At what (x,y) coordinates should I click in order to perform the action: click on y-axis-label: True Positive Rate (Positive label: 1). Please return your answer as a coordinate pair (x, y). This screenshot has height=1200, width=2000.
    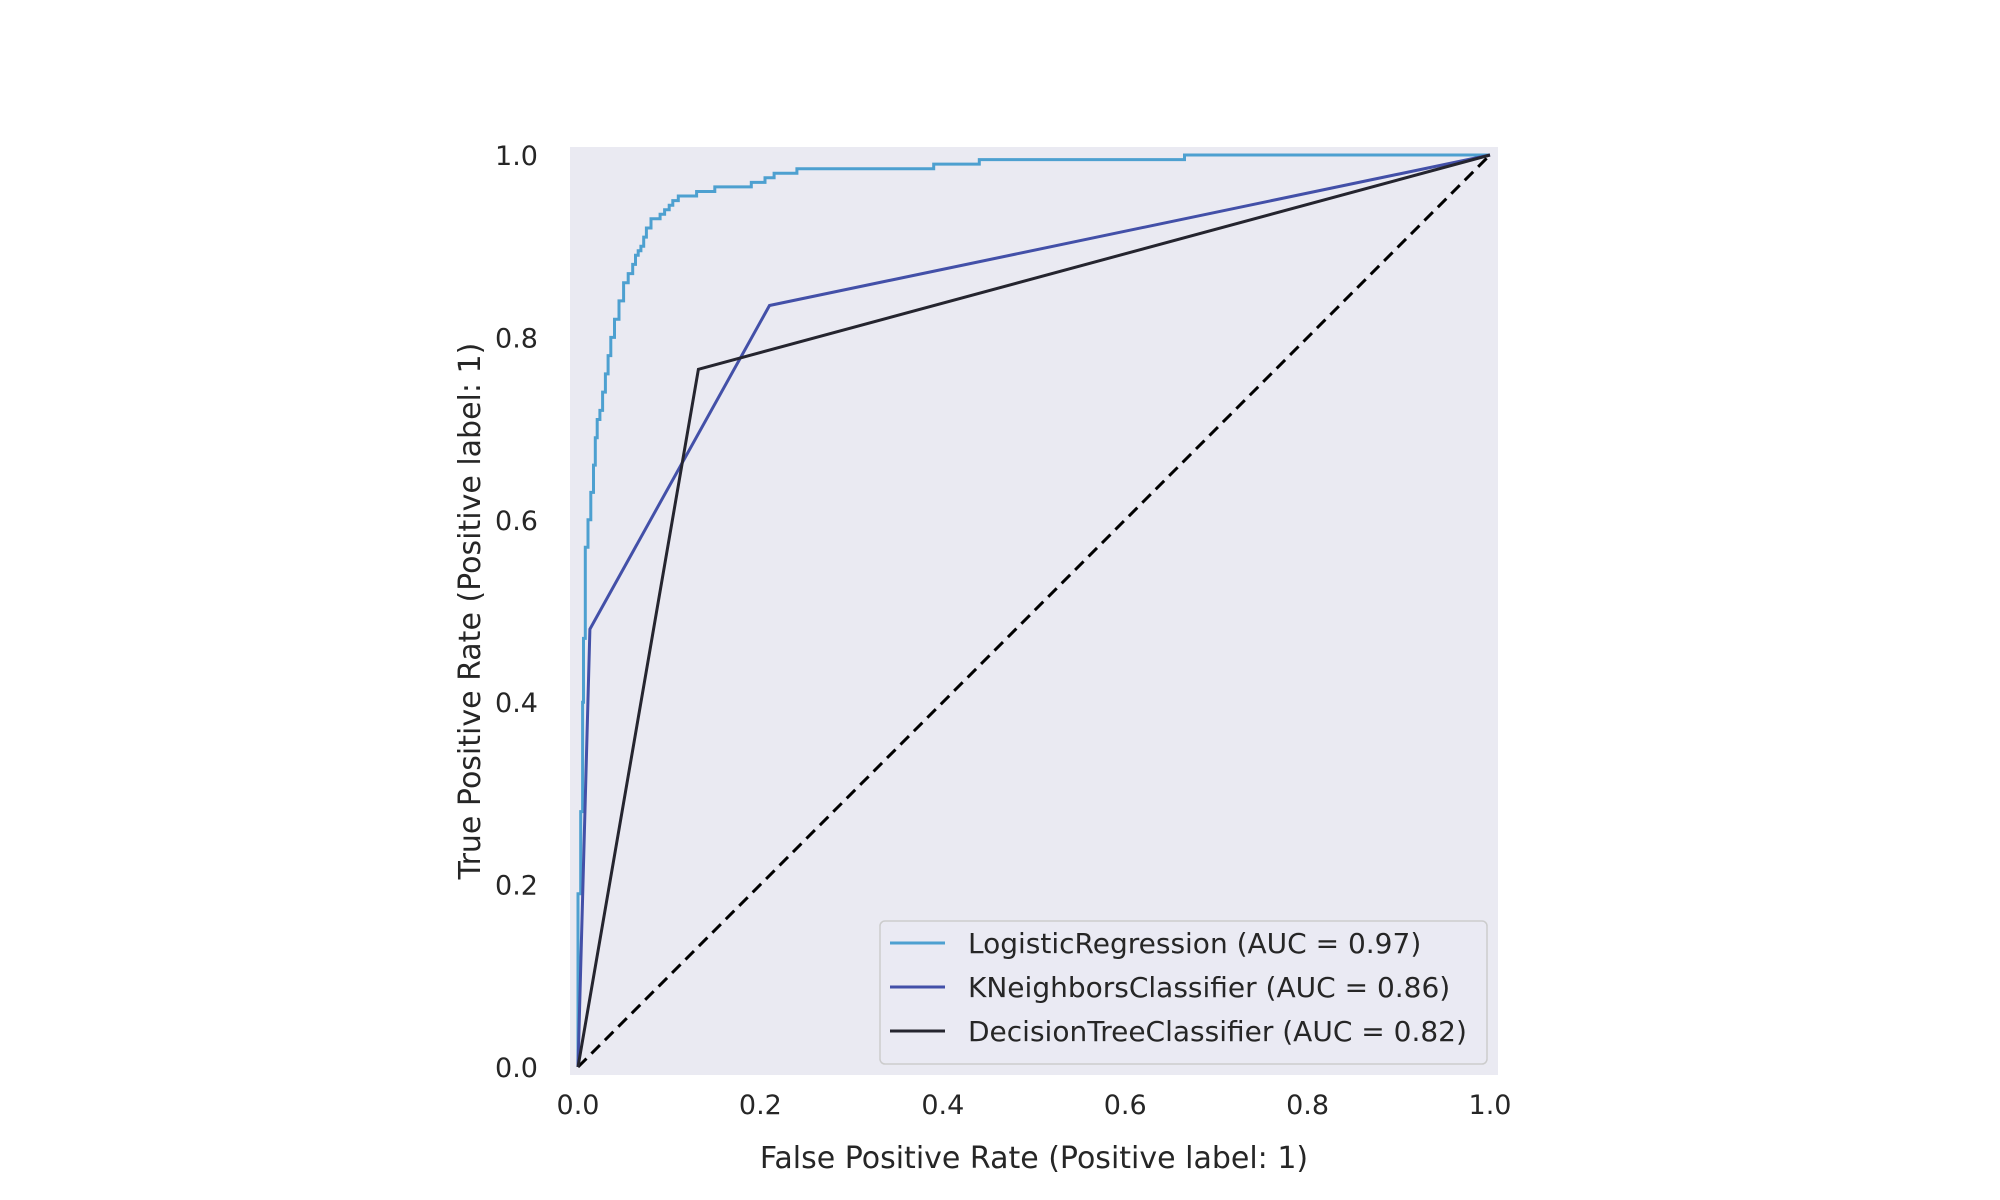
    Looking at the image, I should click on (470, 612).